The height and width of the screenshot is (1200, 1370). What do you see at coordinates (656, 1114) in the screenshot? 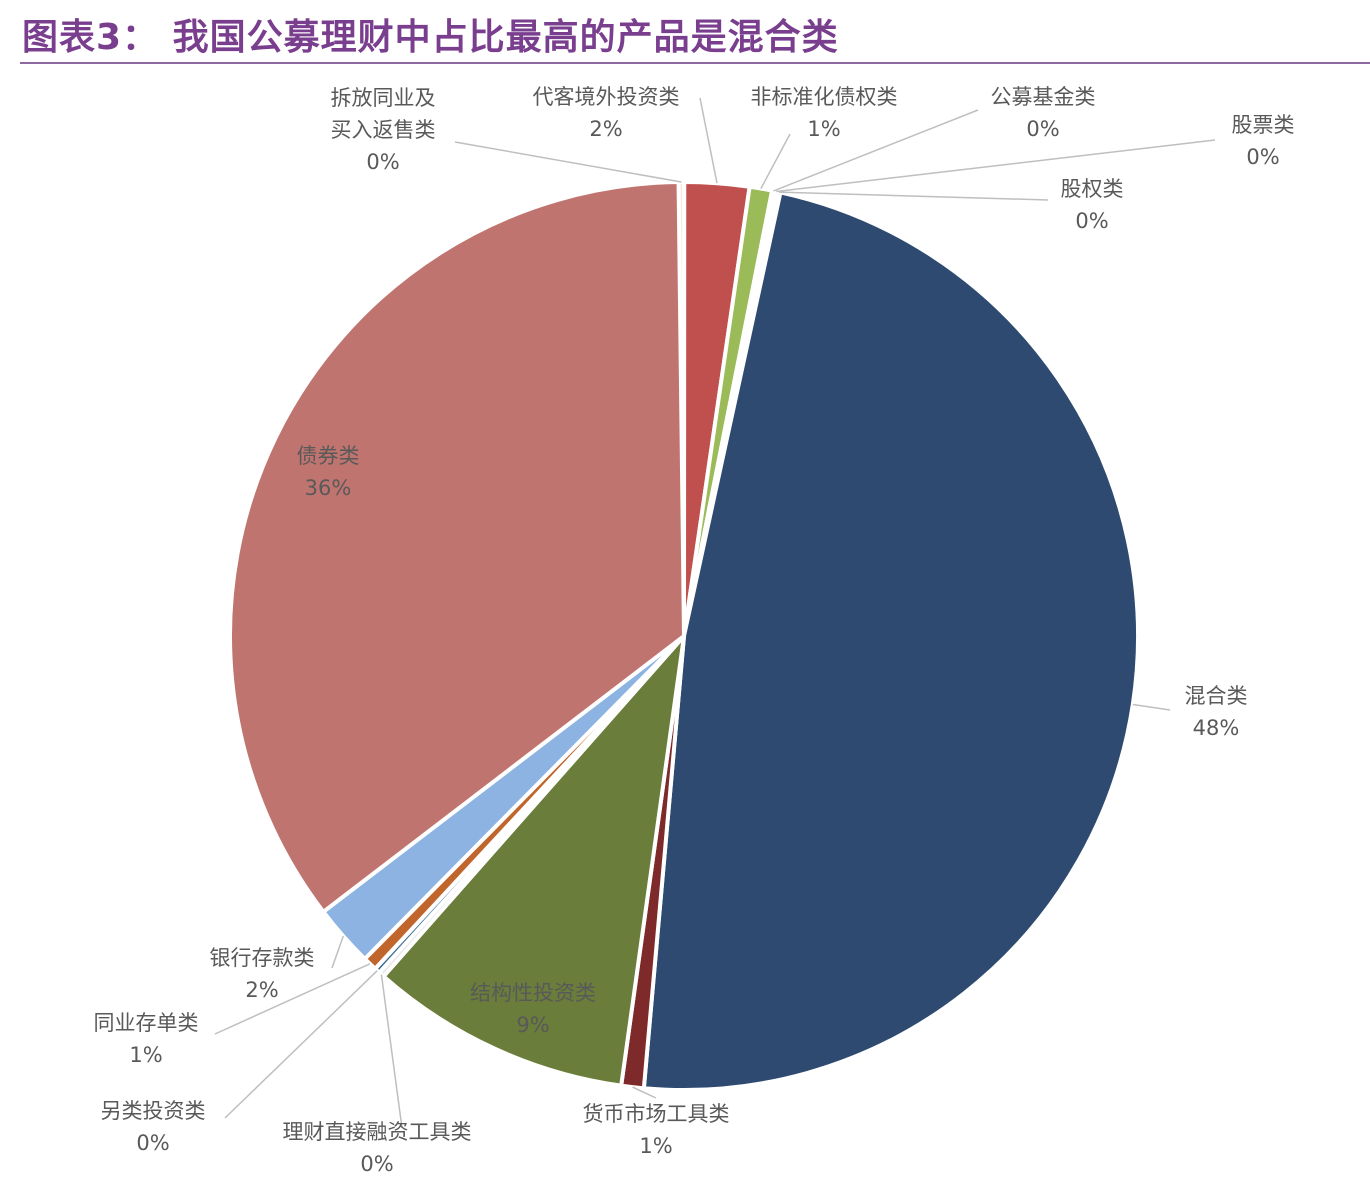
I see `slice-label: 货币市场工具类` at bounding box center [656, 1114].